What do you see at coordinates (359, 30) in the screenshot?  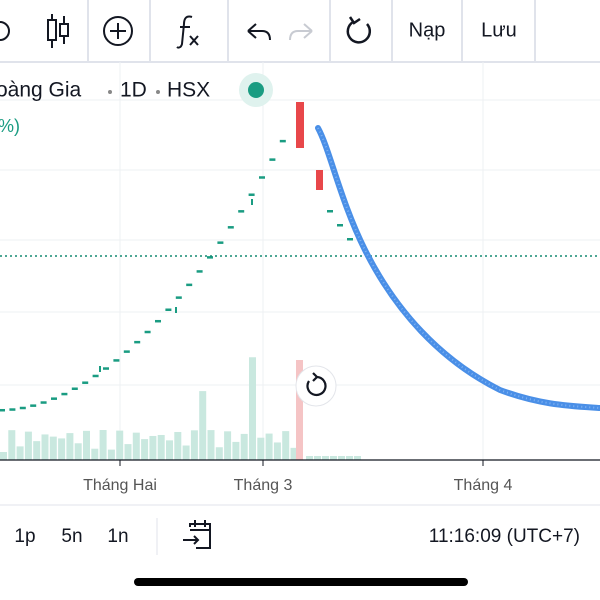 I see `reset-icon` at bounding box center [359, 30].